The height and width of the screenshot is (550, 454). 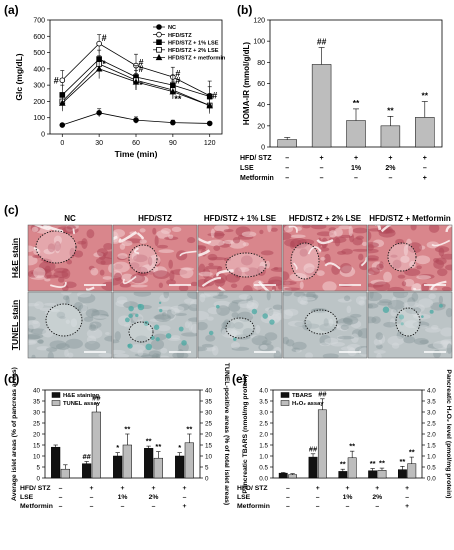 I want to click on y-tick-label-b-0: 0, so click(x=263, y=148).